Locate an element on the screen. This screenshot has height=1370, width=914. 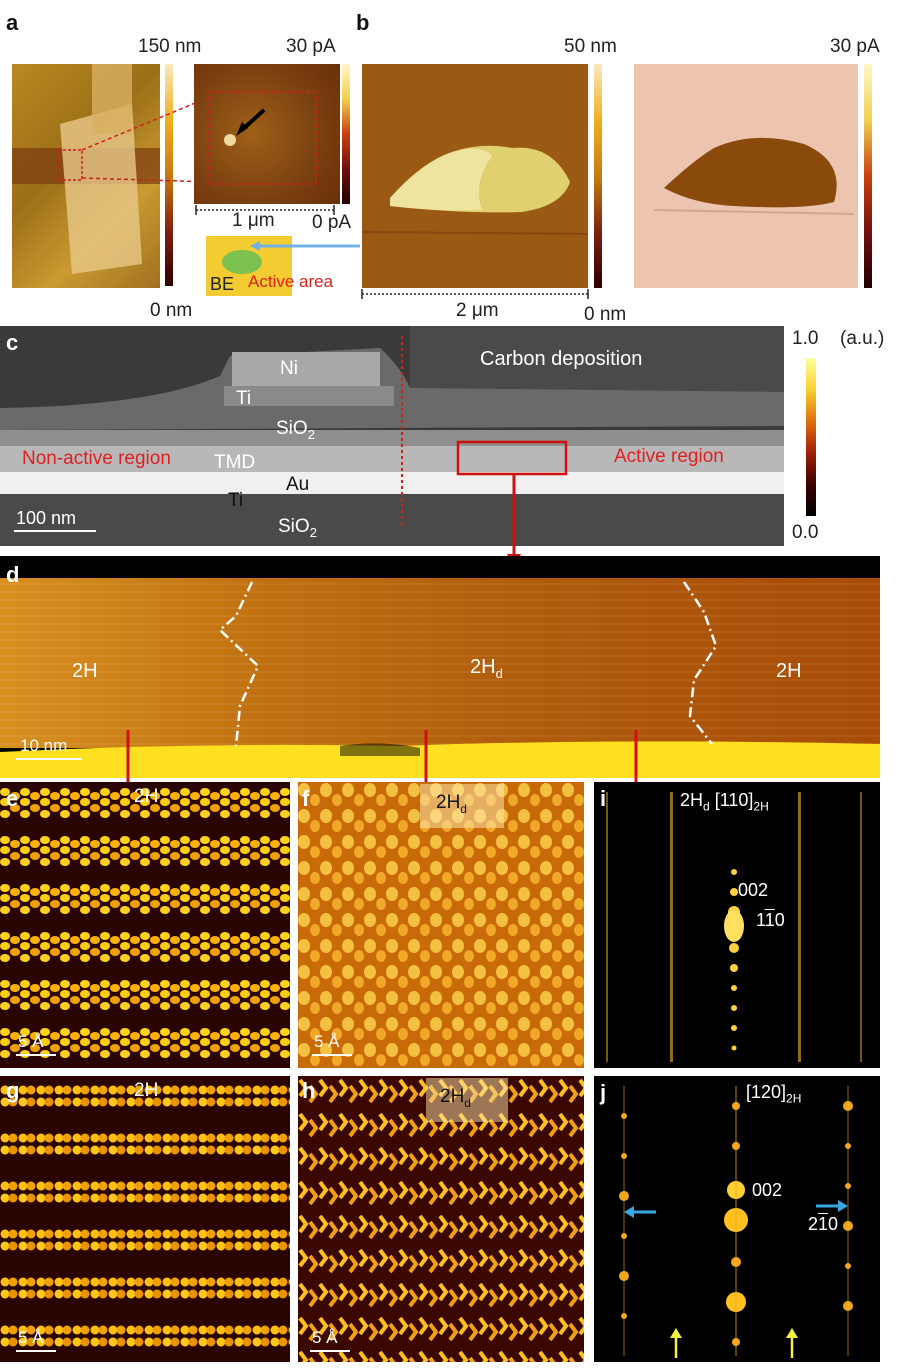
yellow-arrow-left-icon is located at coordinates (676, 1343).